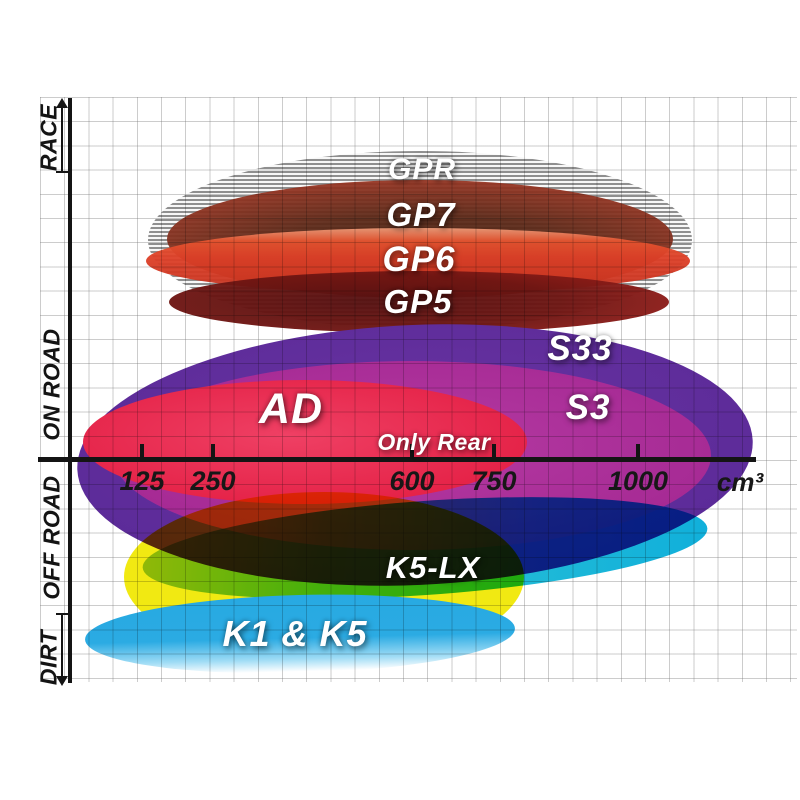 Image resolution: width=800 pixels, height=800 pixels. What do you see at coordinates (397, 459) in the screenshot?
I see `x-axis-line` at bounding box center [397, 459].